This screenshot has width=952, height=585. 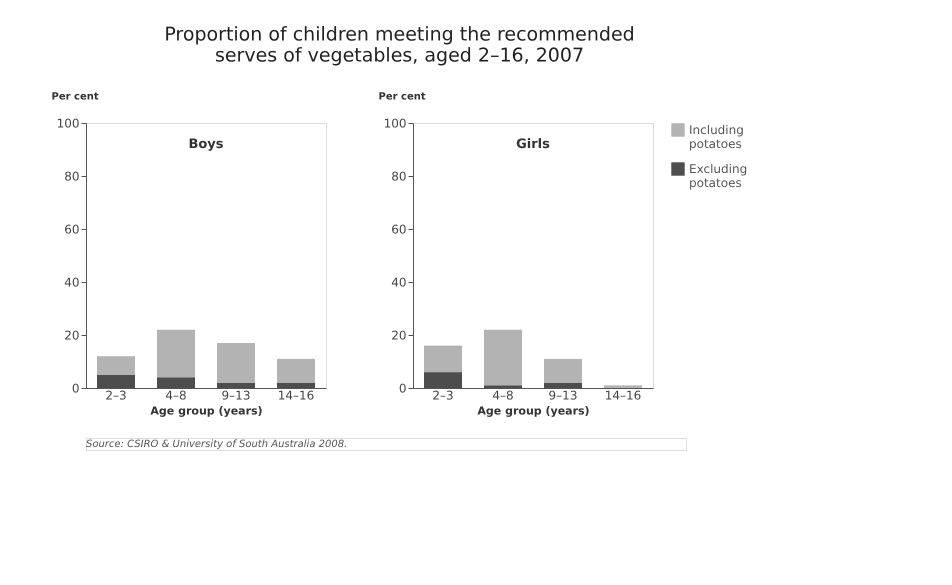 What do you see at coordinates (217, 444) in the screenshot?
I see `source-note: Source: CSIRO & University of South Australia 2008.` at bounding box center [217, 444].